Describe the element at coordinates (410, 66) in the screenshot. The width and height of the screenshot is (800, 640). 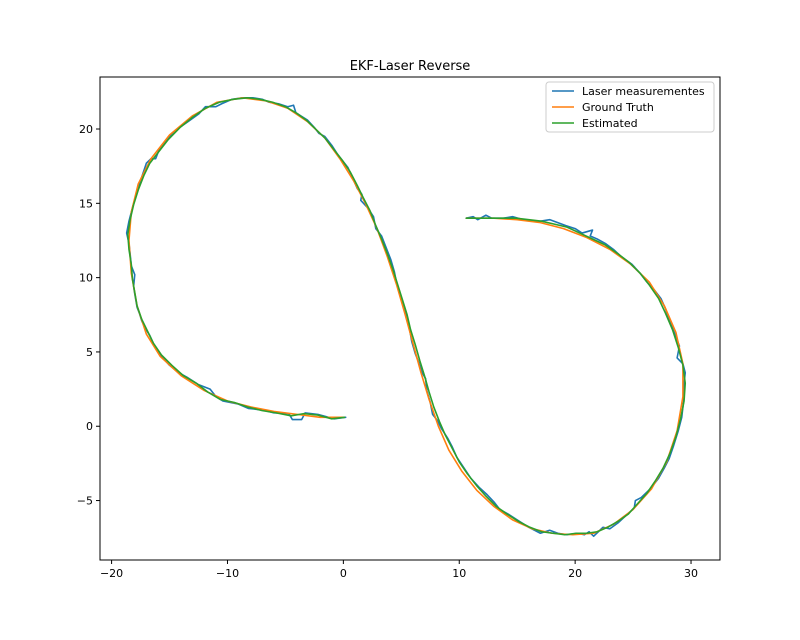
I see `chart-title: EKF-Laser Reverse` at that location.